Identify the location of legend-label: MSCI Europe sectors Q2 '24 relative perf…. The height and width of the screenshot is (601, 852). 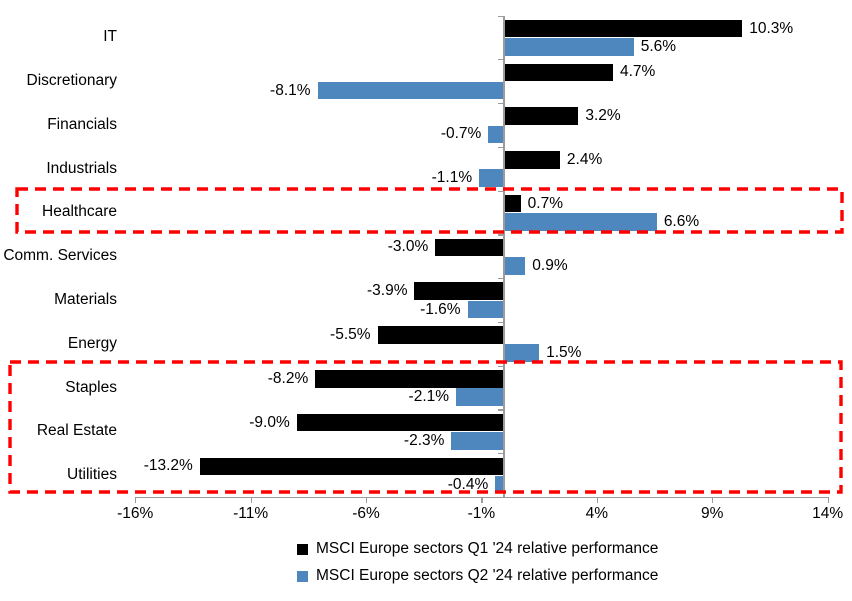
(487, 575).